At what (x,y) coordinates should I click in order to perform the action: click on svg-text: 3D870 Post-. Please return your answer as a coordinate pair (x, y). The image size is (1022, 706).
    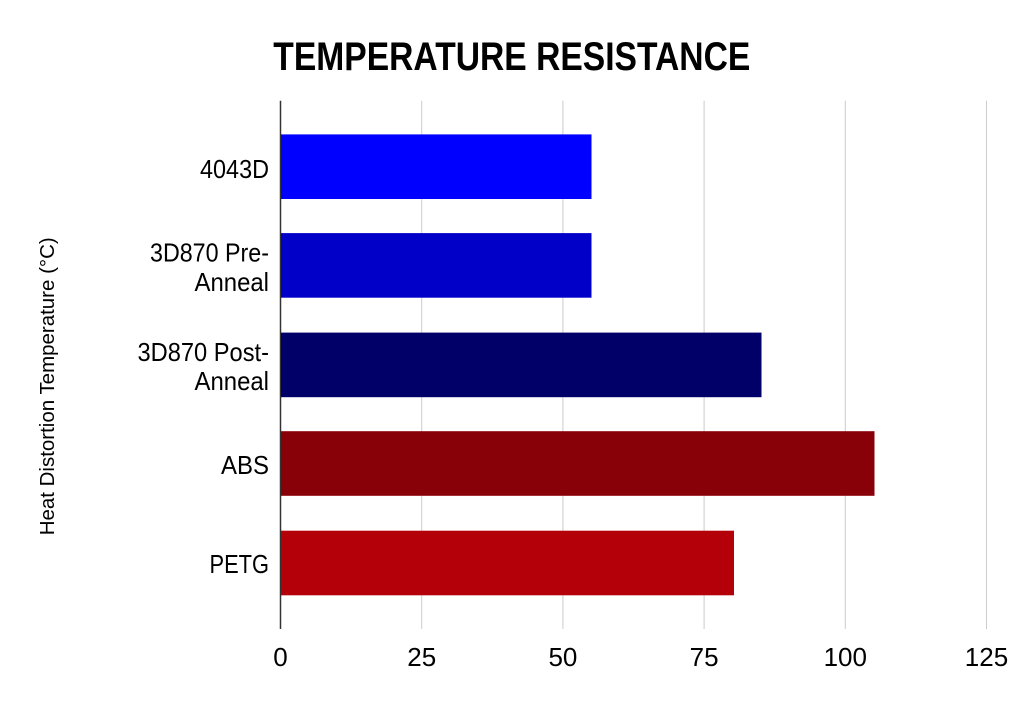
    Looking at the image, I should click on (204, 352).